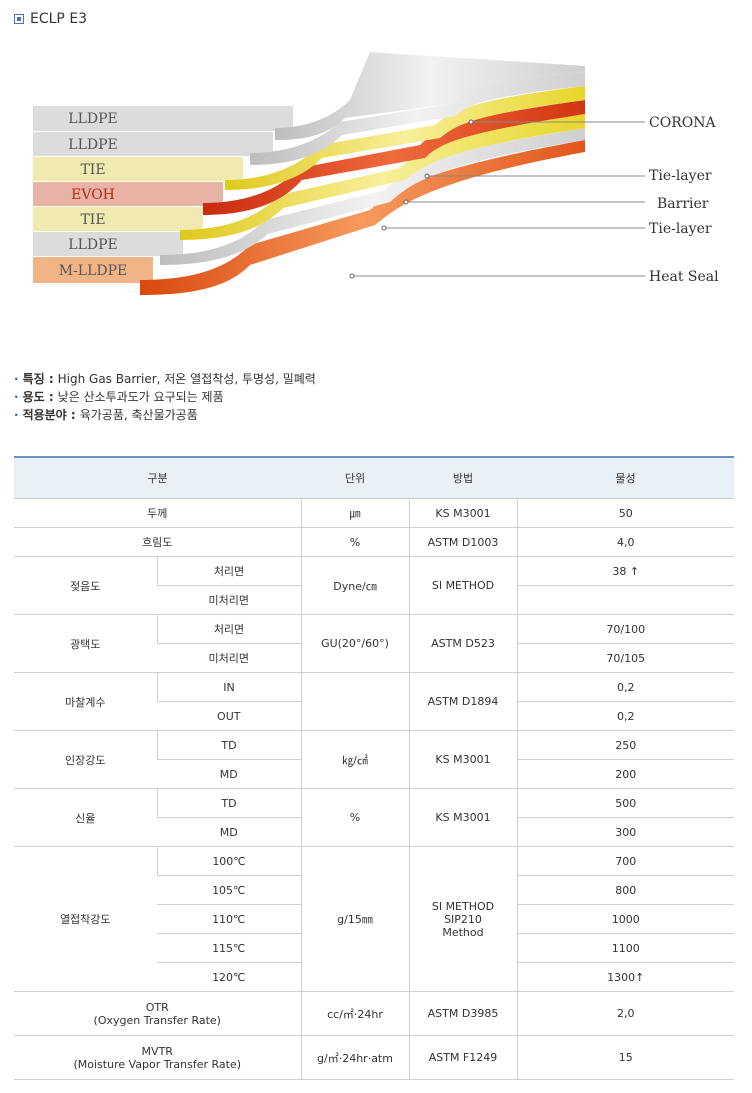 This screenshot has width=752, height=1093. I want to click on feature-item: · 적용분야 : 육가공품, 축산물가공품, so click(165, 415).